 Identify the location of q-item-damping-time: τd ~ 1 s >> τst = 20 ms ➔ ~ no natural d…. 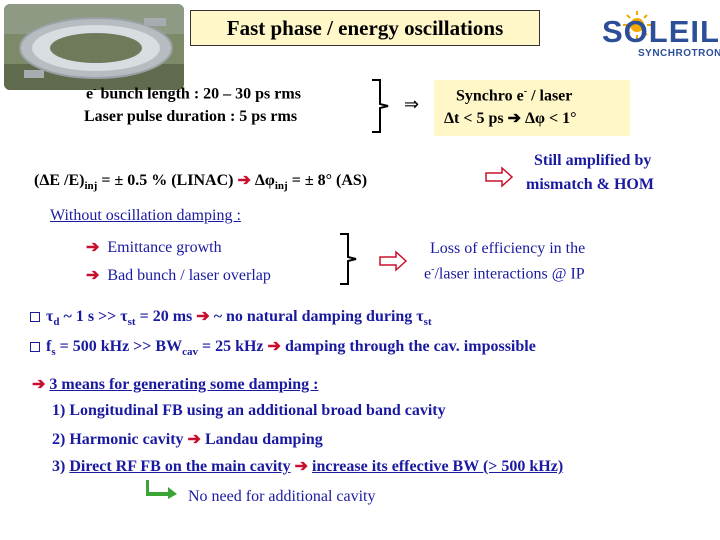
(231, 317).